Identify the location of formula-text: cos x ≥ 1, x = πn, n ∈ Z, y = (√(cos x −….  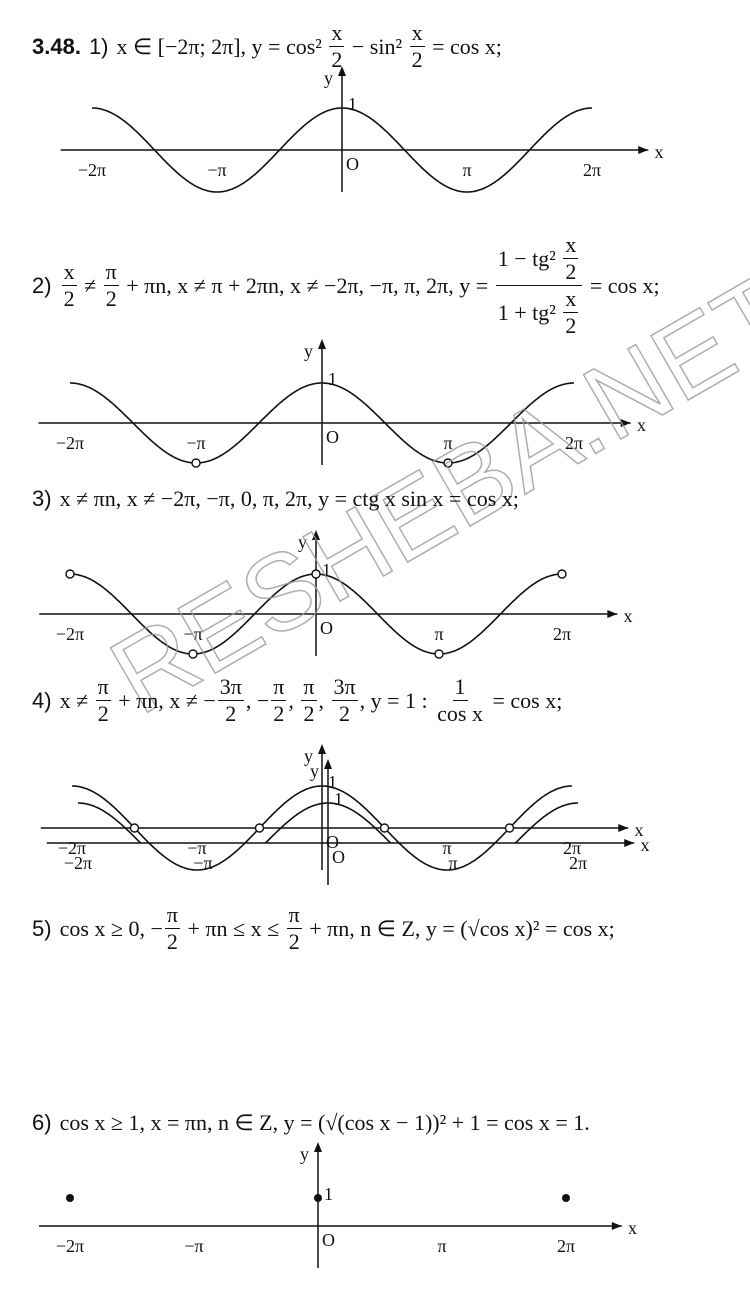
(324, 1122).